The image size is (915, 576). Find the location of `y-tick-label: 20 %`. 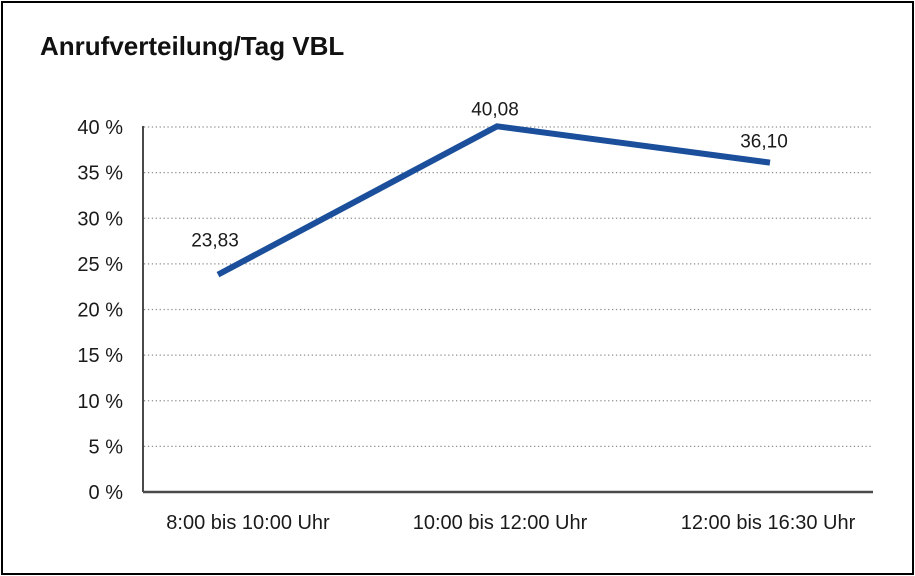

y-tick-label: 20 % is located at coordinates (100, 311).